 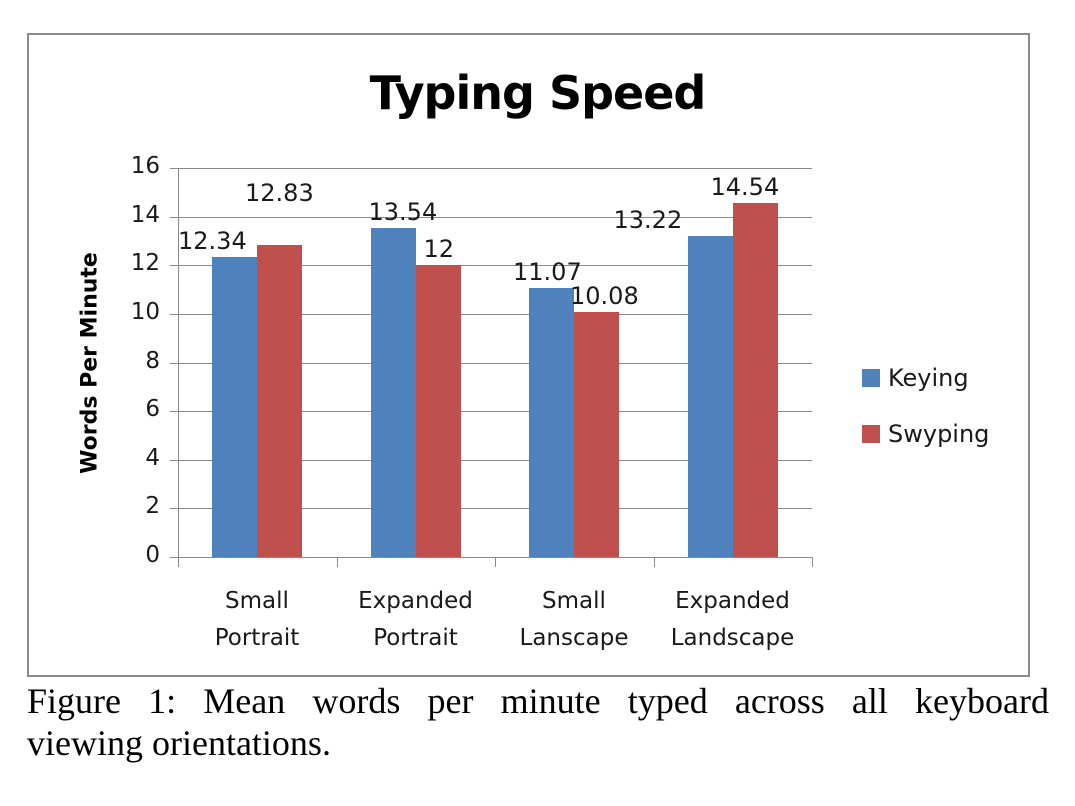 What do you see at coordinates (604, 295) in the screenshot?
I see `data-label: 10.08` at bounding box center [604, 295].